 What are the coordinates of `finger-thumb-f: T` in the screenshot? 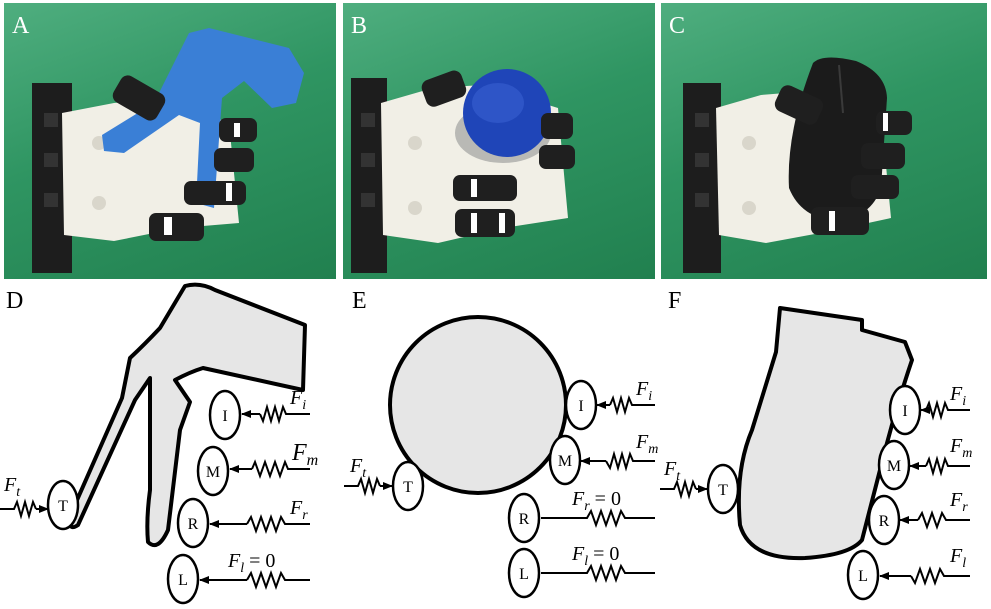 It's located at (723, 489).